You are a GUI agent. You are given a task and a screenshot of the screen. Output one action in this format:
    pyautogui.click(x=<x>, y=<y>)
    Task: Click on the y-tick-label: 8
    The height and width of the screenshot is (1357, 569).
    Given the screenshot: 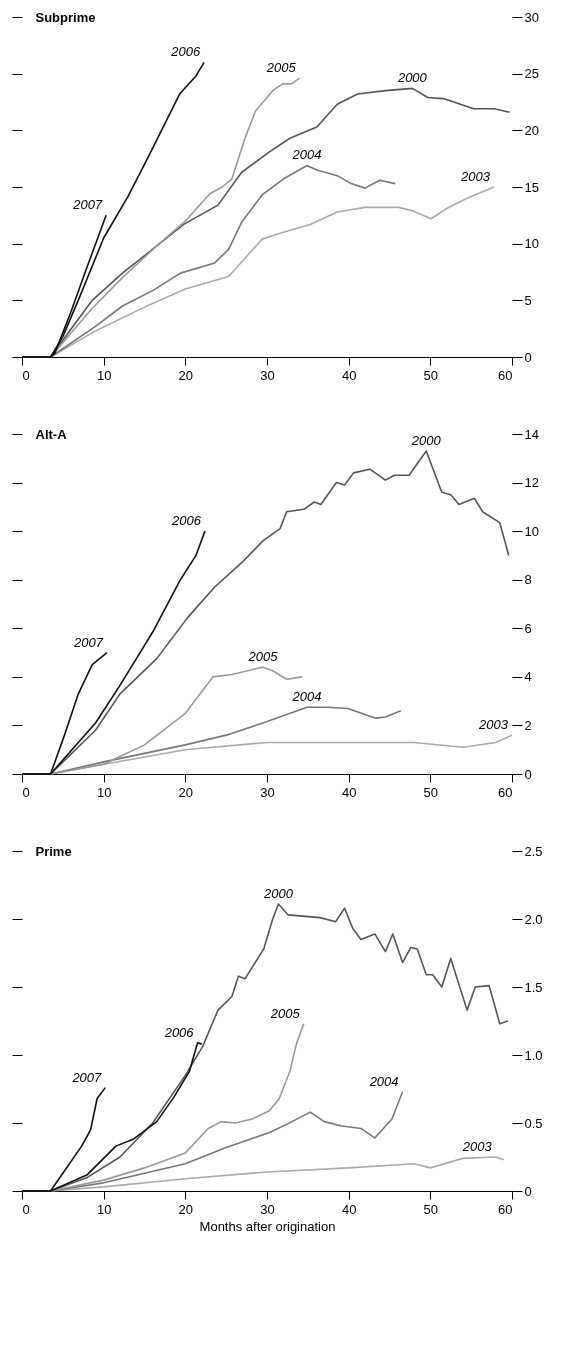 What is the action you would take?
    pyautogui.click(x=528, y=580)
    